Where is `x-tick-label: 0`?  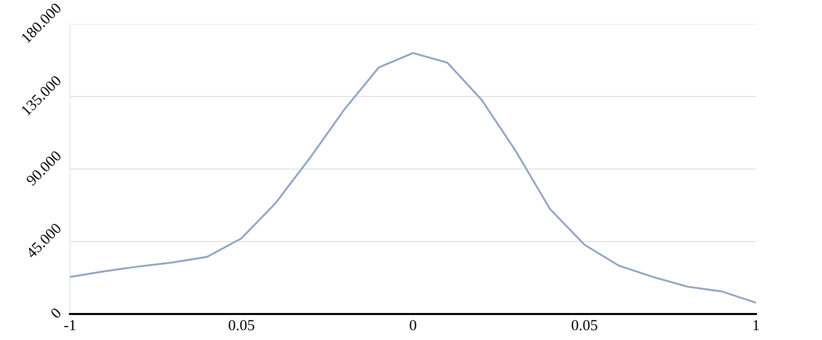
x-tick-label: 0 is located at coordinates (413, 325).